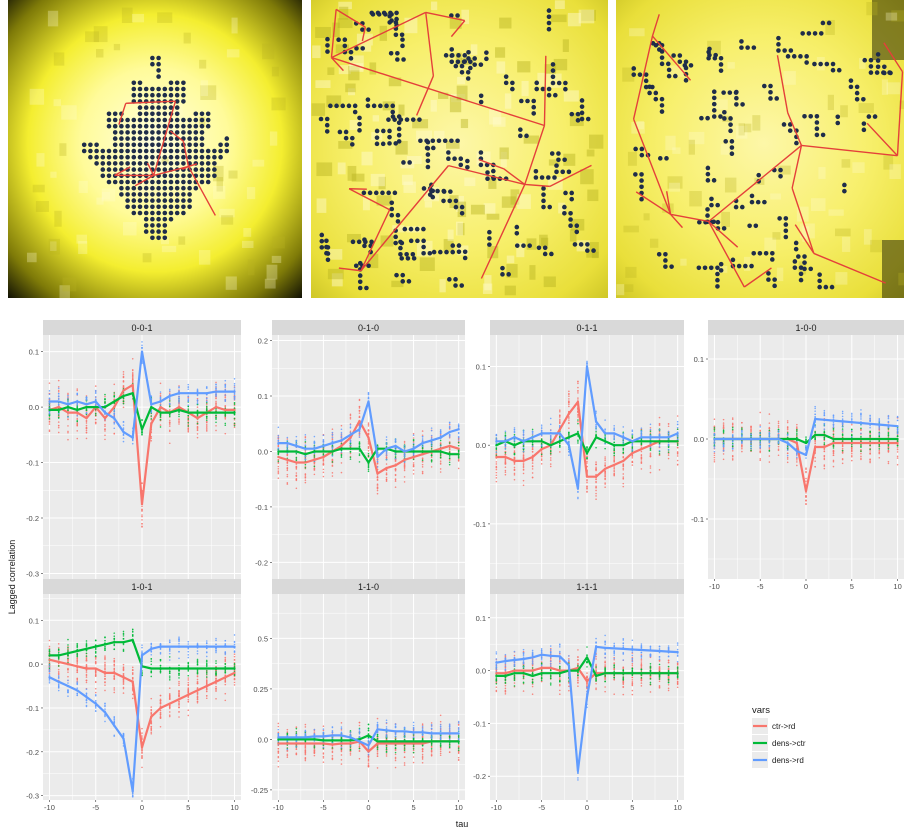  Describe the element at coordinates (32, 573) in the screenshot. I see `y-tick-label: -0.3` at that location.